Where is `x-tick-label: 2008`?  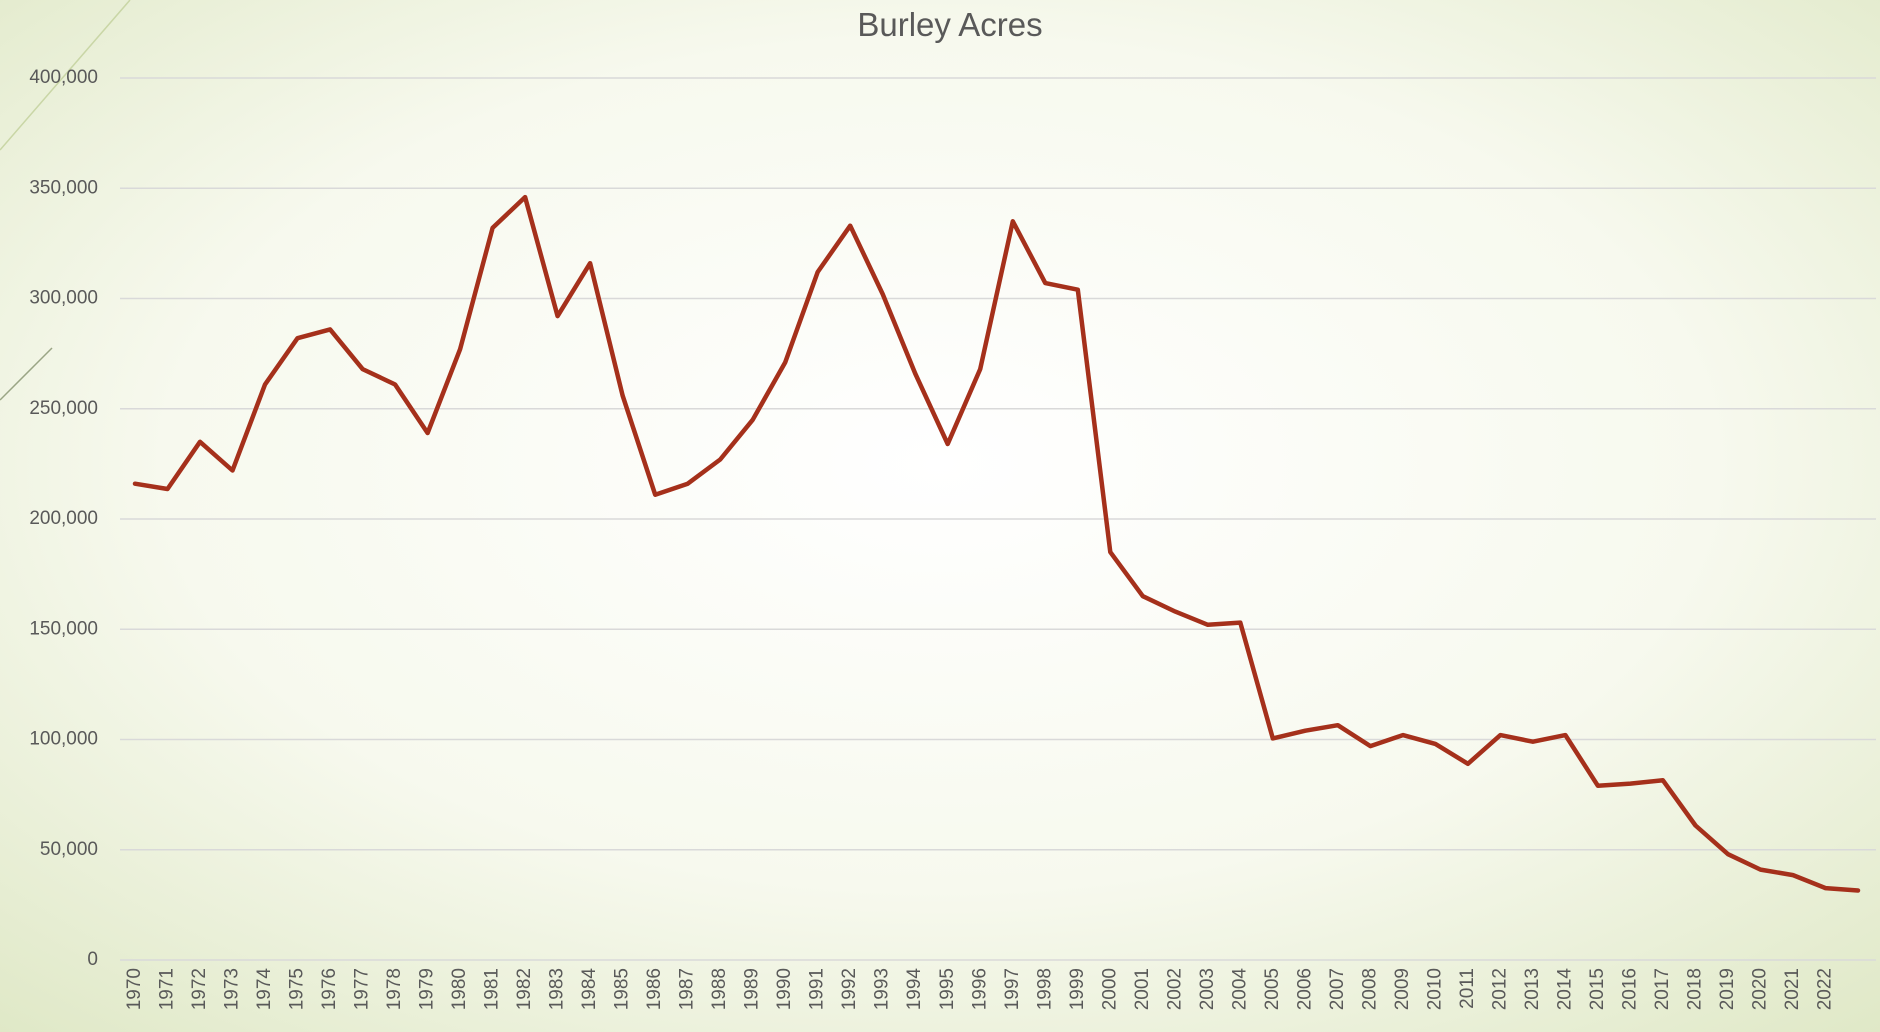 x-tick-label: 2008 is located at coordinates (1369, 989).